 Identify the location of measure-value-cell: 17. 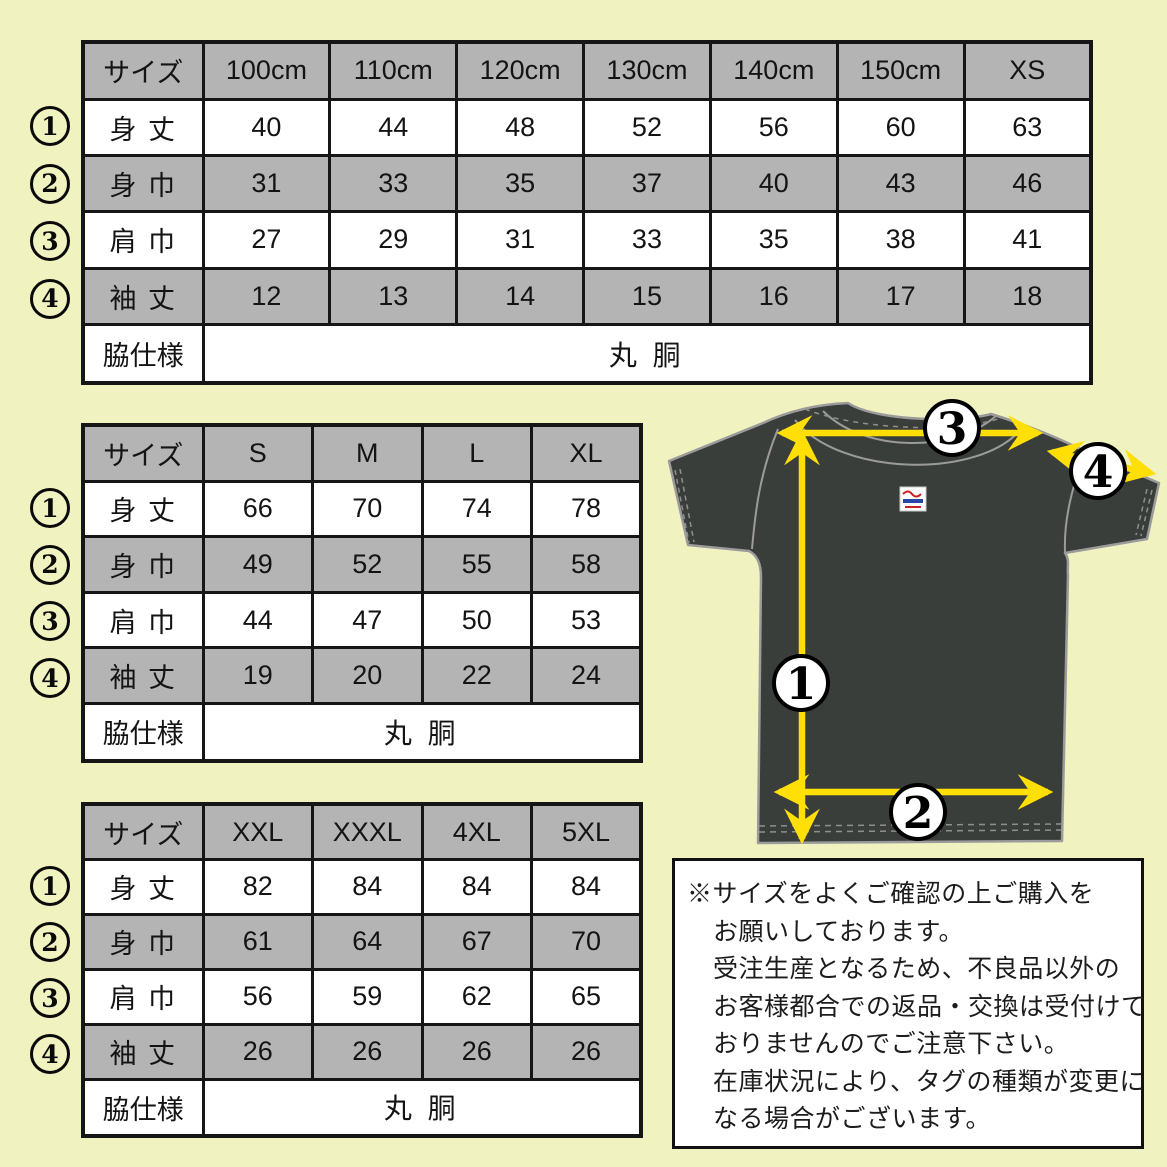
(900, 296).